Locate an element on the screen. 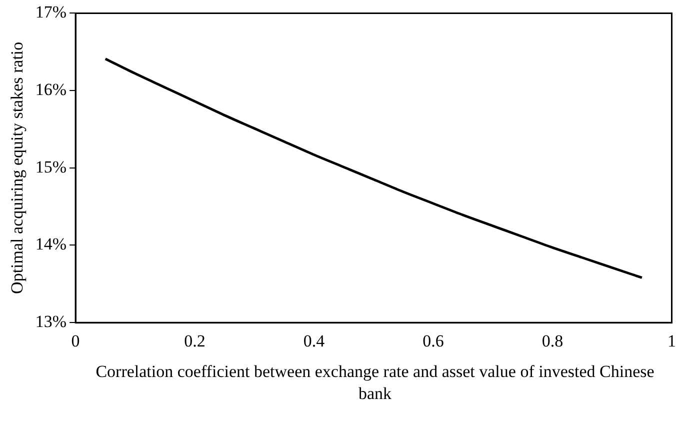 This screenshot has height=429, width=679. x-tick-label: 0.4 is located at coordinates (314, 340).